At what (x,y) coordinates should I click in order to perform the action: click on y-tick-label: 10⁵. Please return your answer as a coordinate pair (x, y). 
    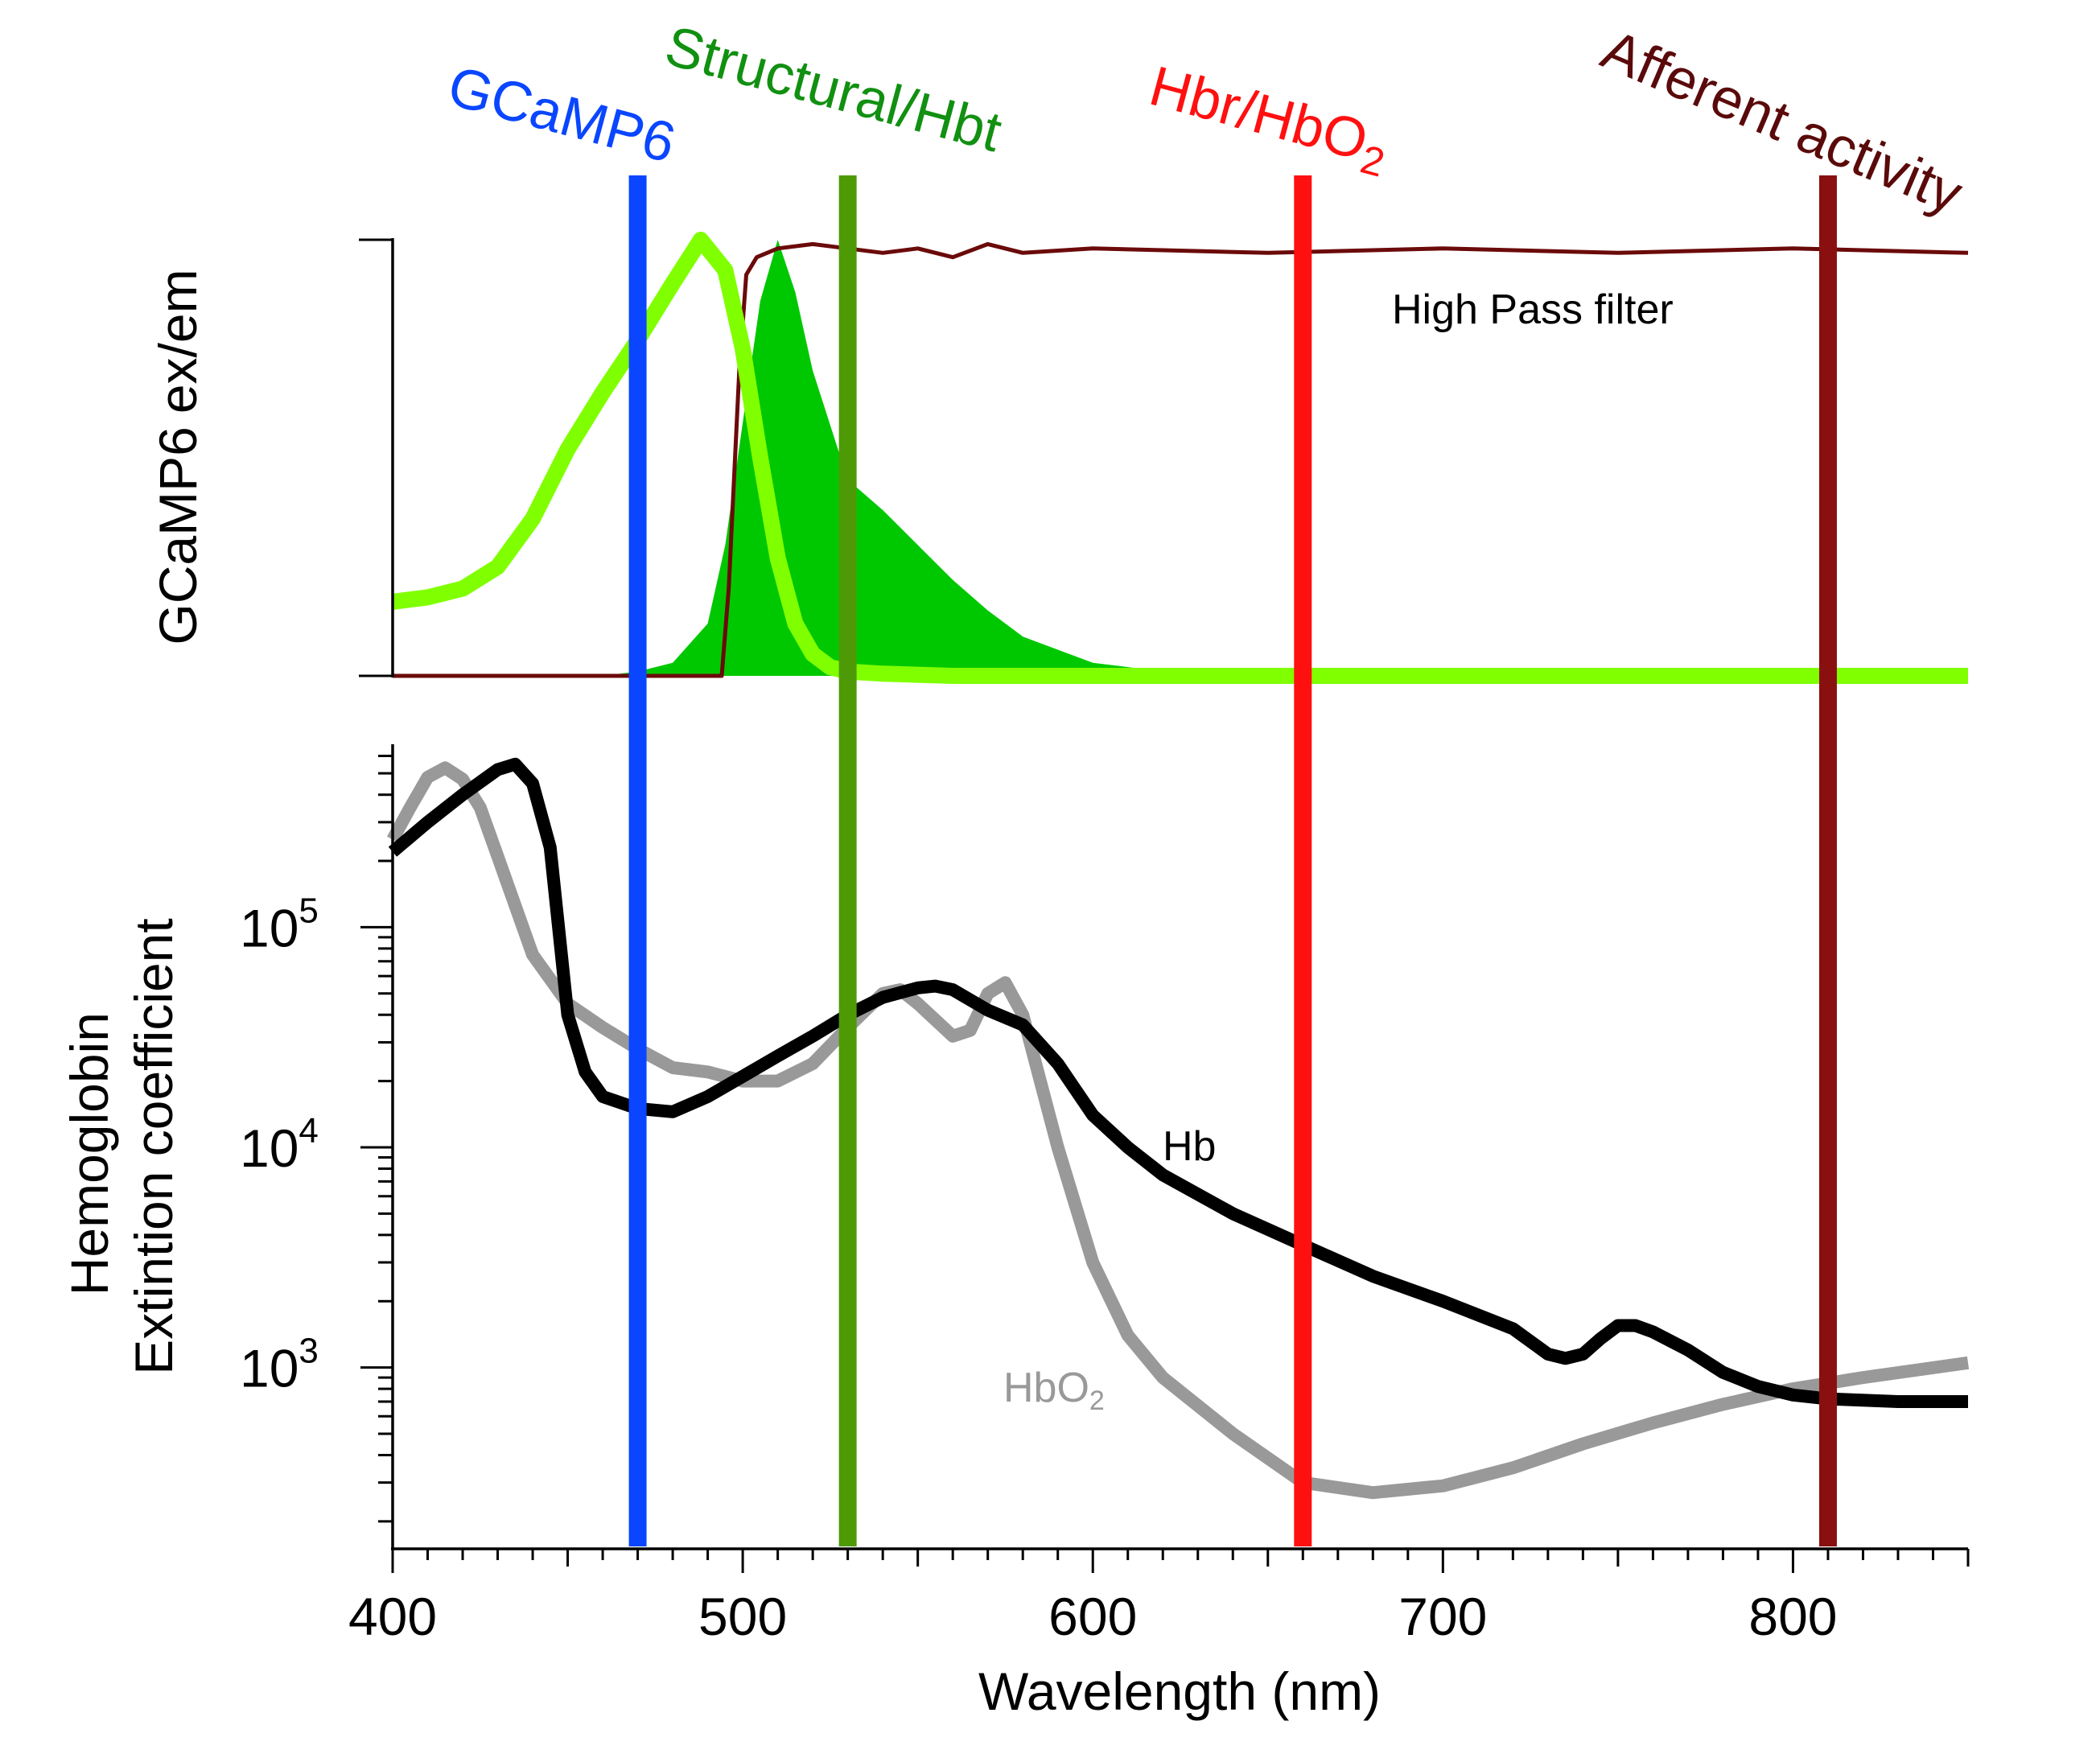
    Looking at the image, I should click on (279, 924).